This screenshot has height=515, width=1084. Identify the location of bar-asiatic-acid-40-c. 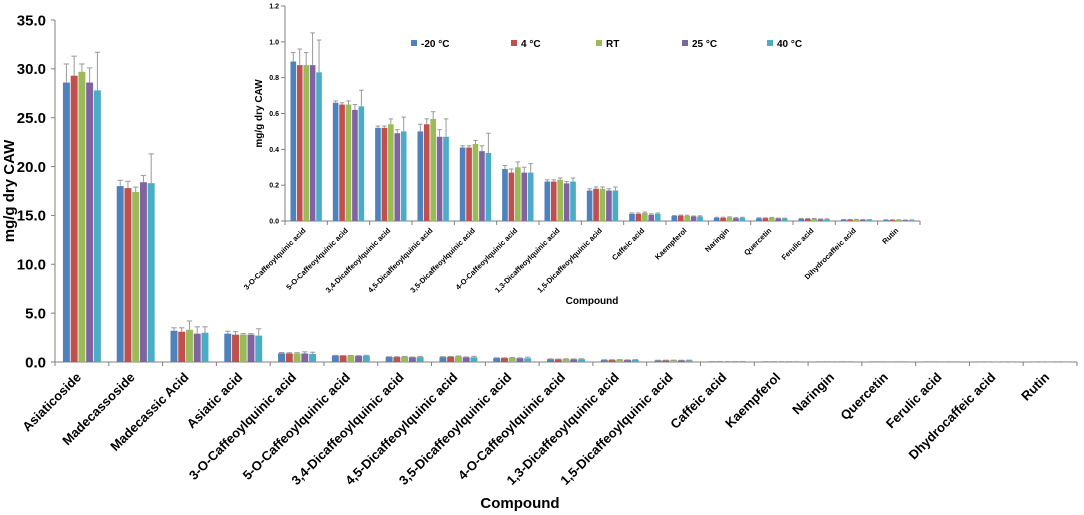
(259, 348).